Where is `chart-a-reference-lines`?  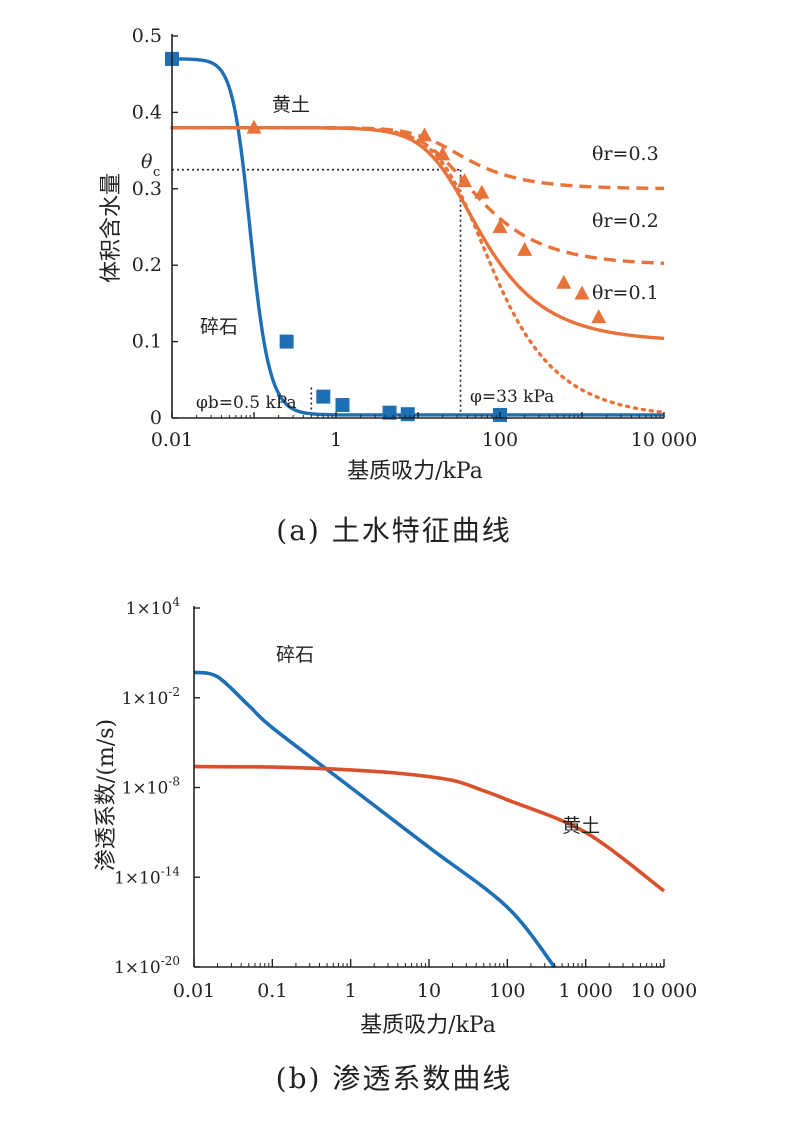 chart-a-reference-lines is located at coordinates (317, 293).